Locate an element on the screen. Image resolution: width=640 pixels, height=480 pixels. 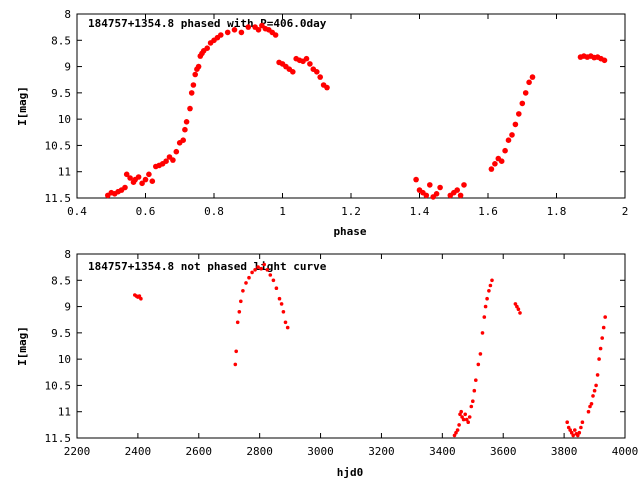
x-tick-label: 3400 is located at coordinates (442, 451).